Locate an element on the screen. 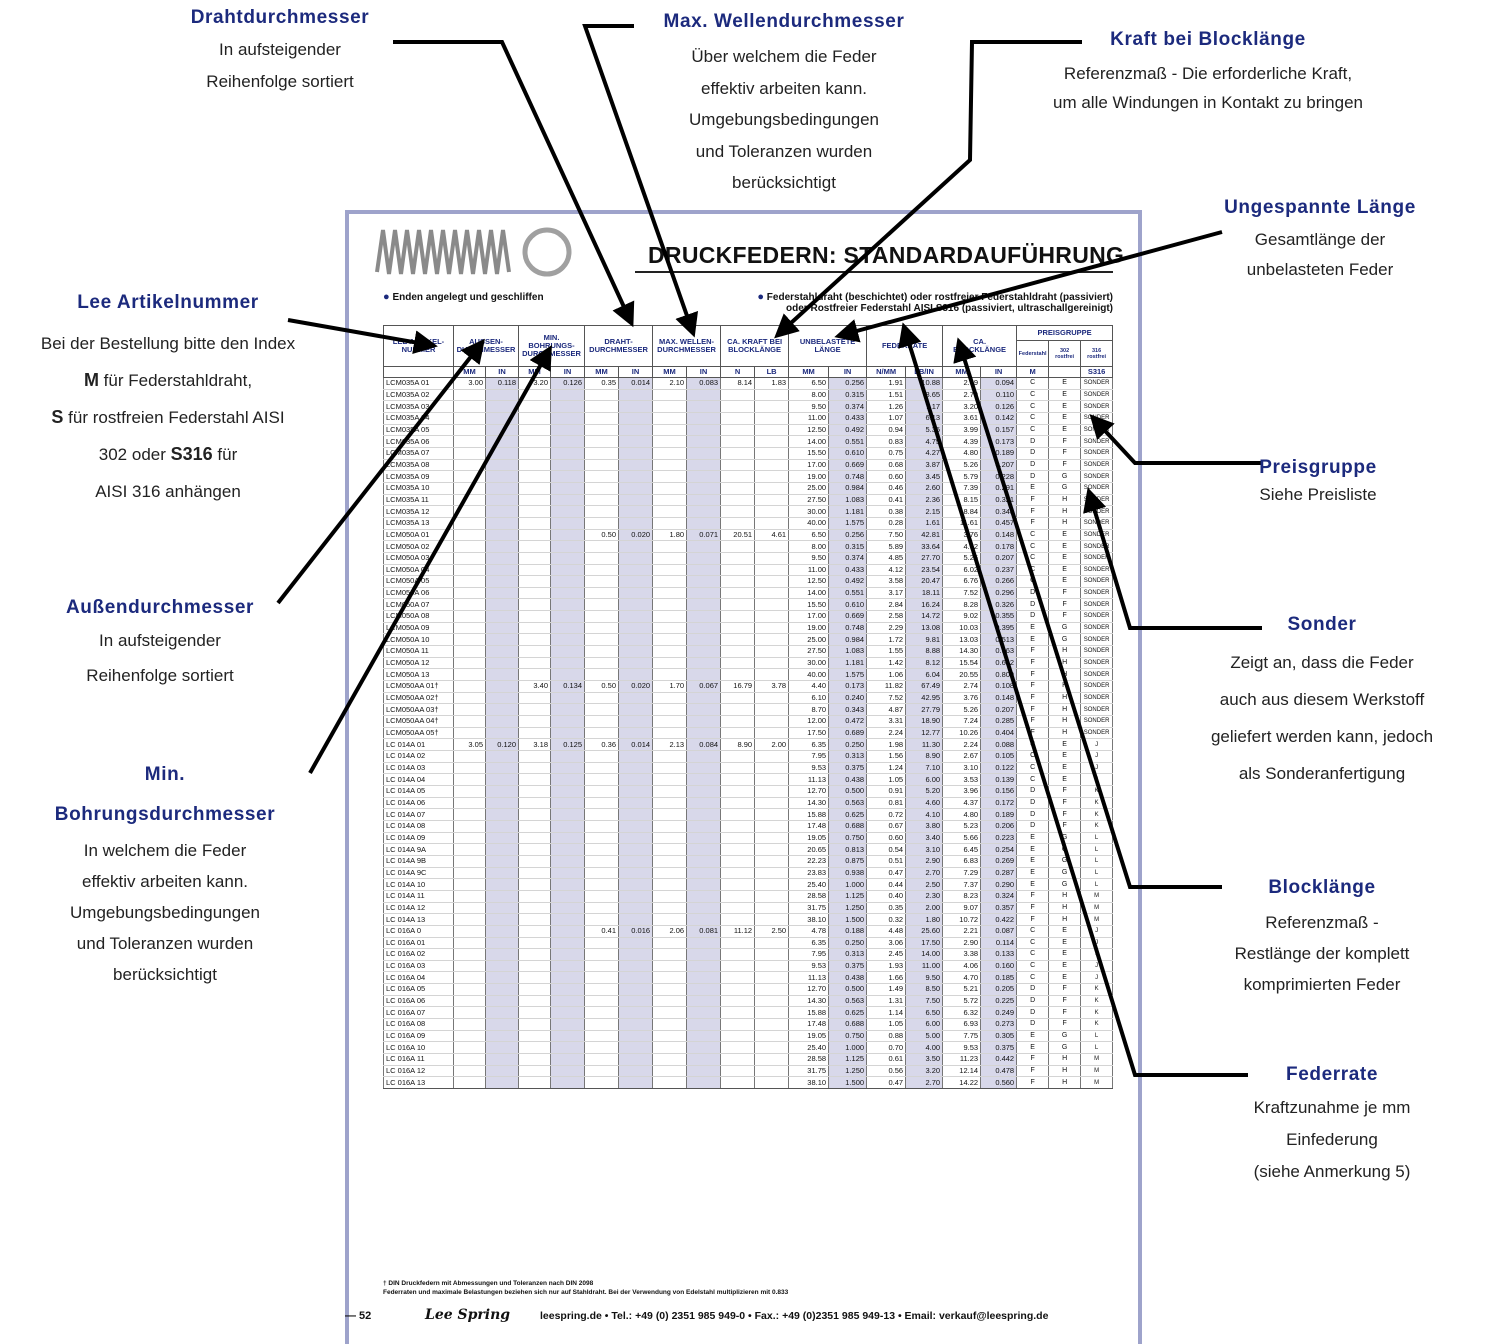 The height and width of the screenshot is (1344, 1492). table-cell: 3.78 is located at coordinates (772, 686).